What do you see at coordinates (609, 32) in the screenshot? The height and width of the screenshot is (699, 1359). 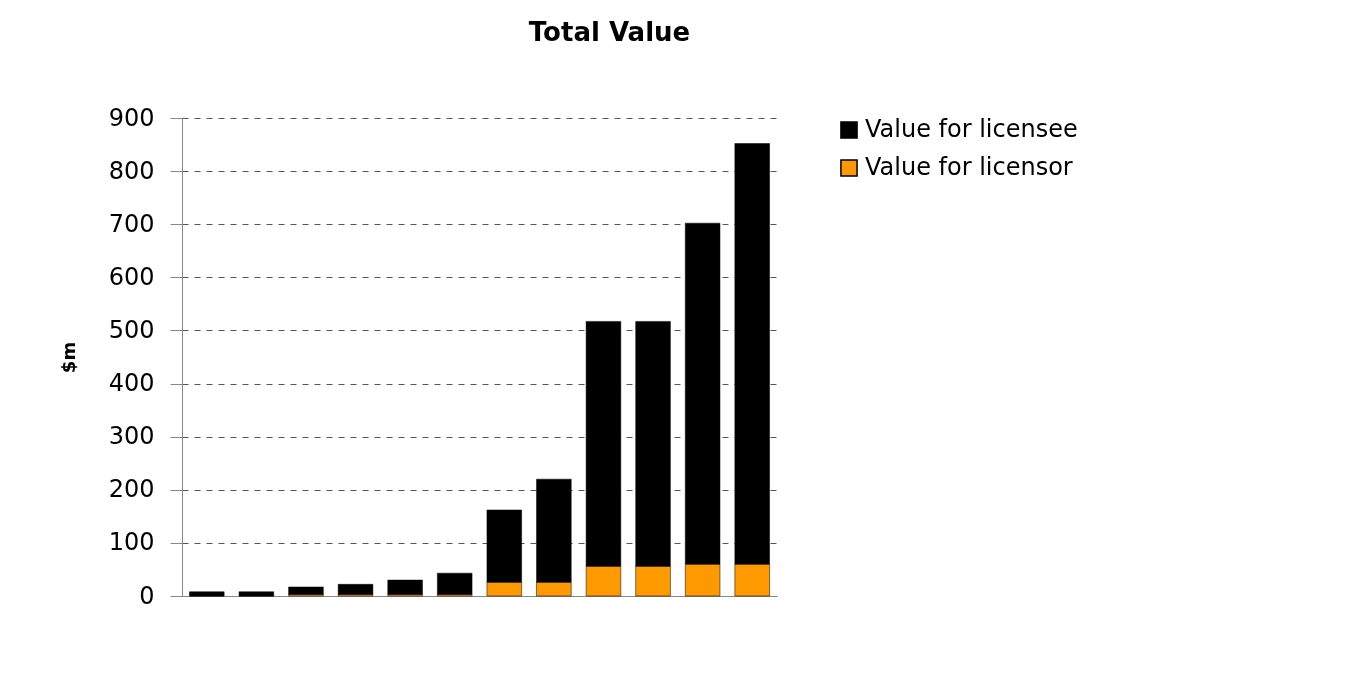 I see `chart-title: Total Value` at bounding box center [609, 32].